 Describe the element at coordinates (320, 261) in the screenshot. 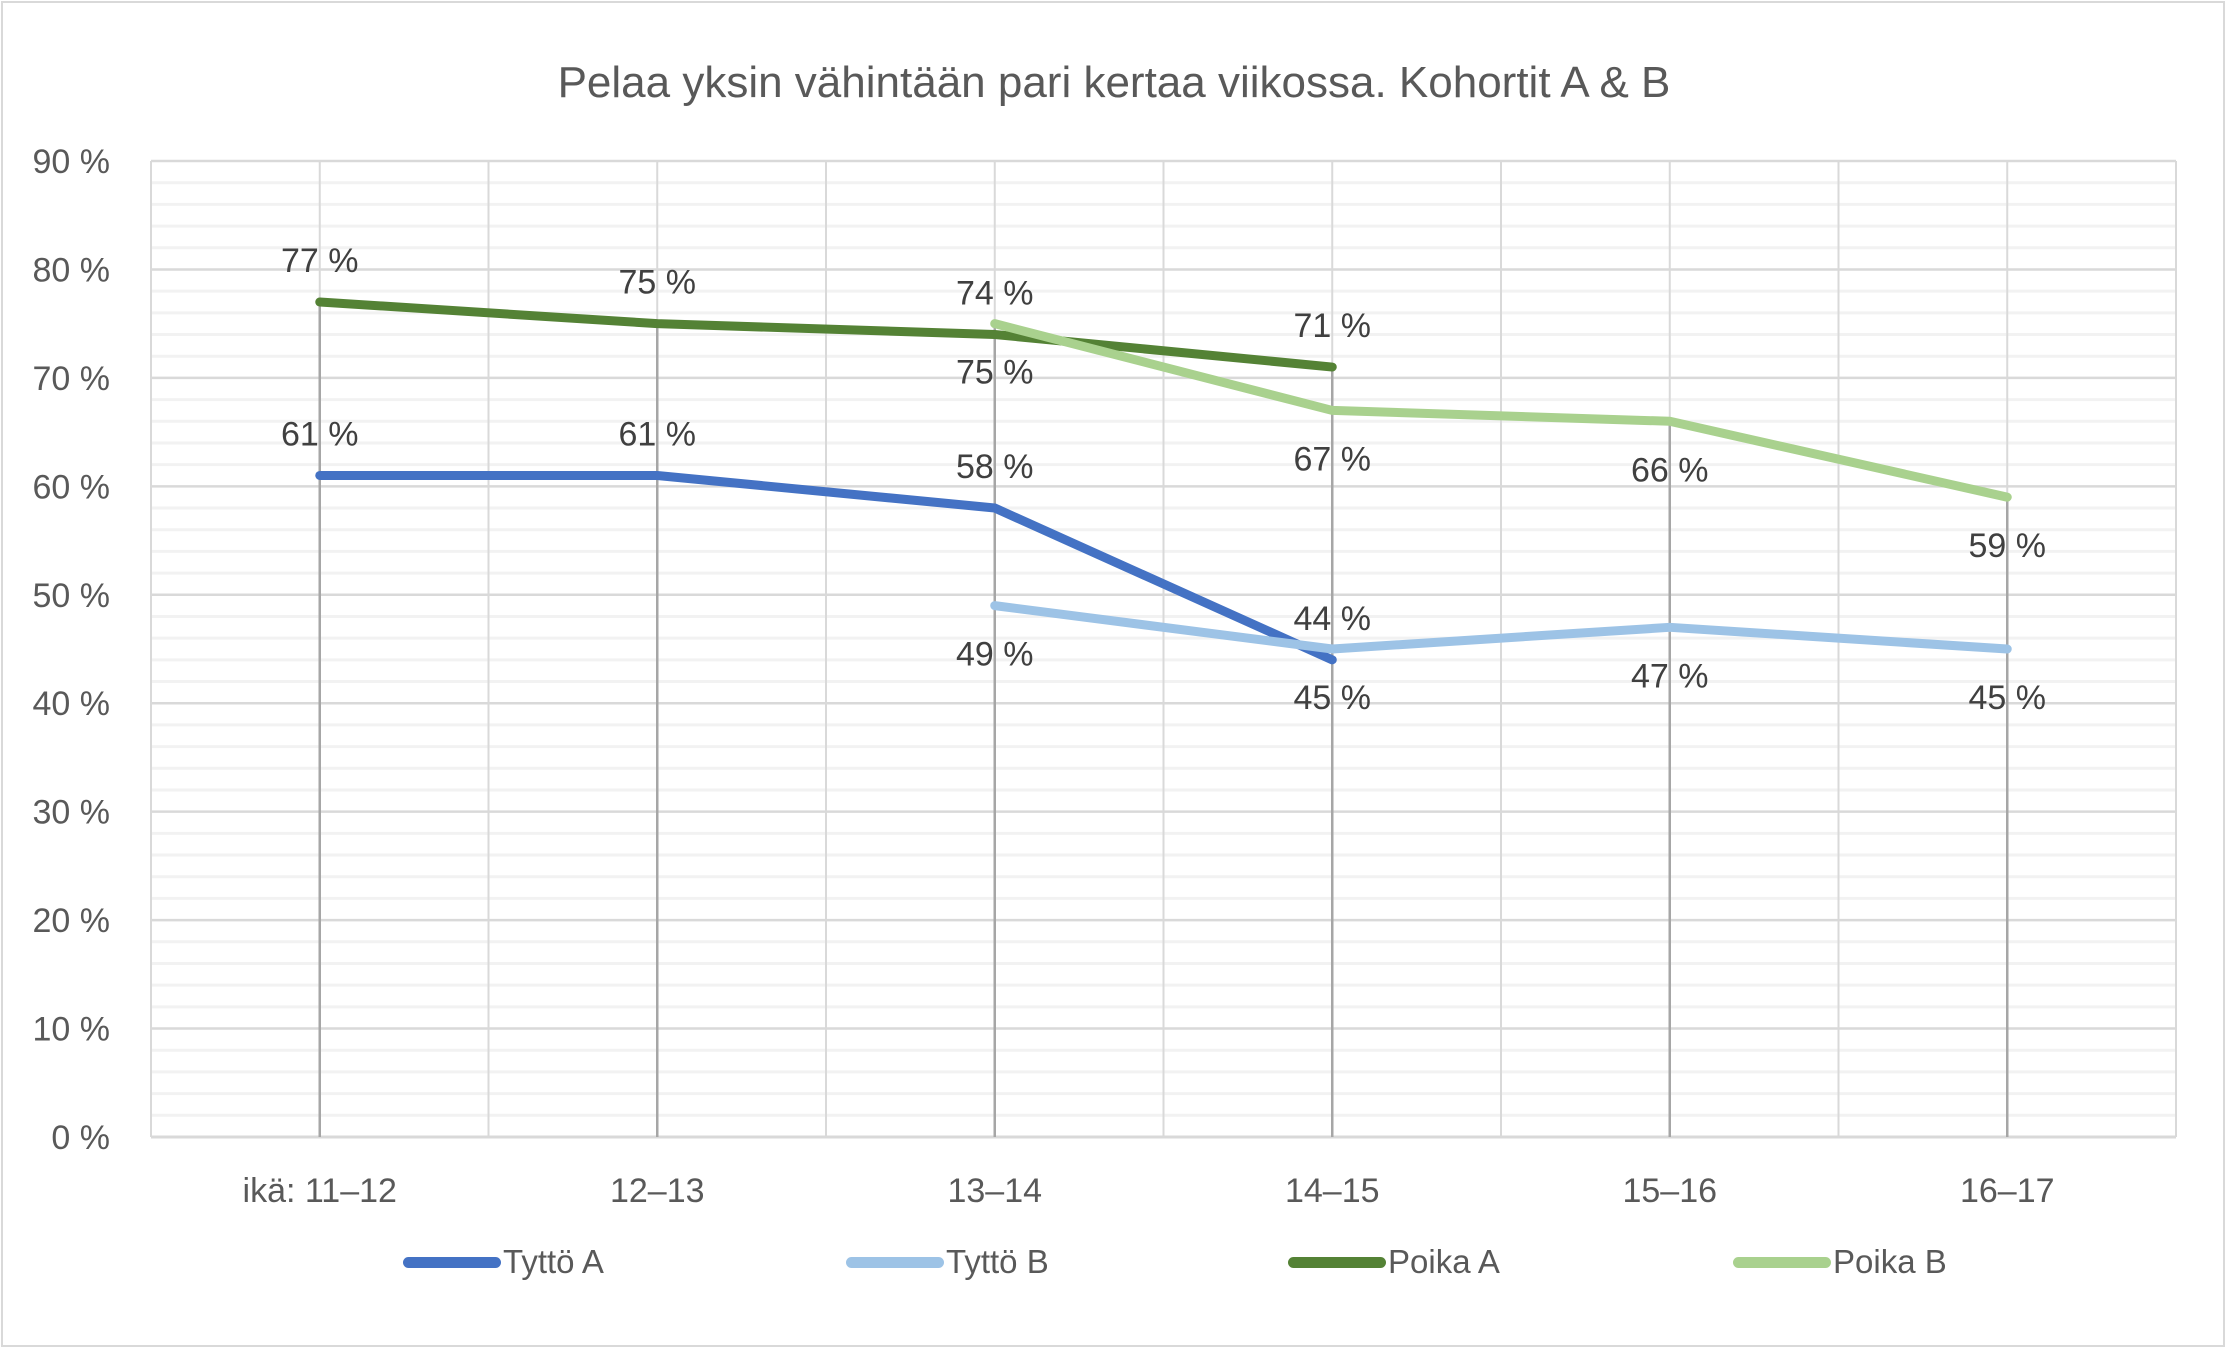

I see `data-label: 77 %` at that location.